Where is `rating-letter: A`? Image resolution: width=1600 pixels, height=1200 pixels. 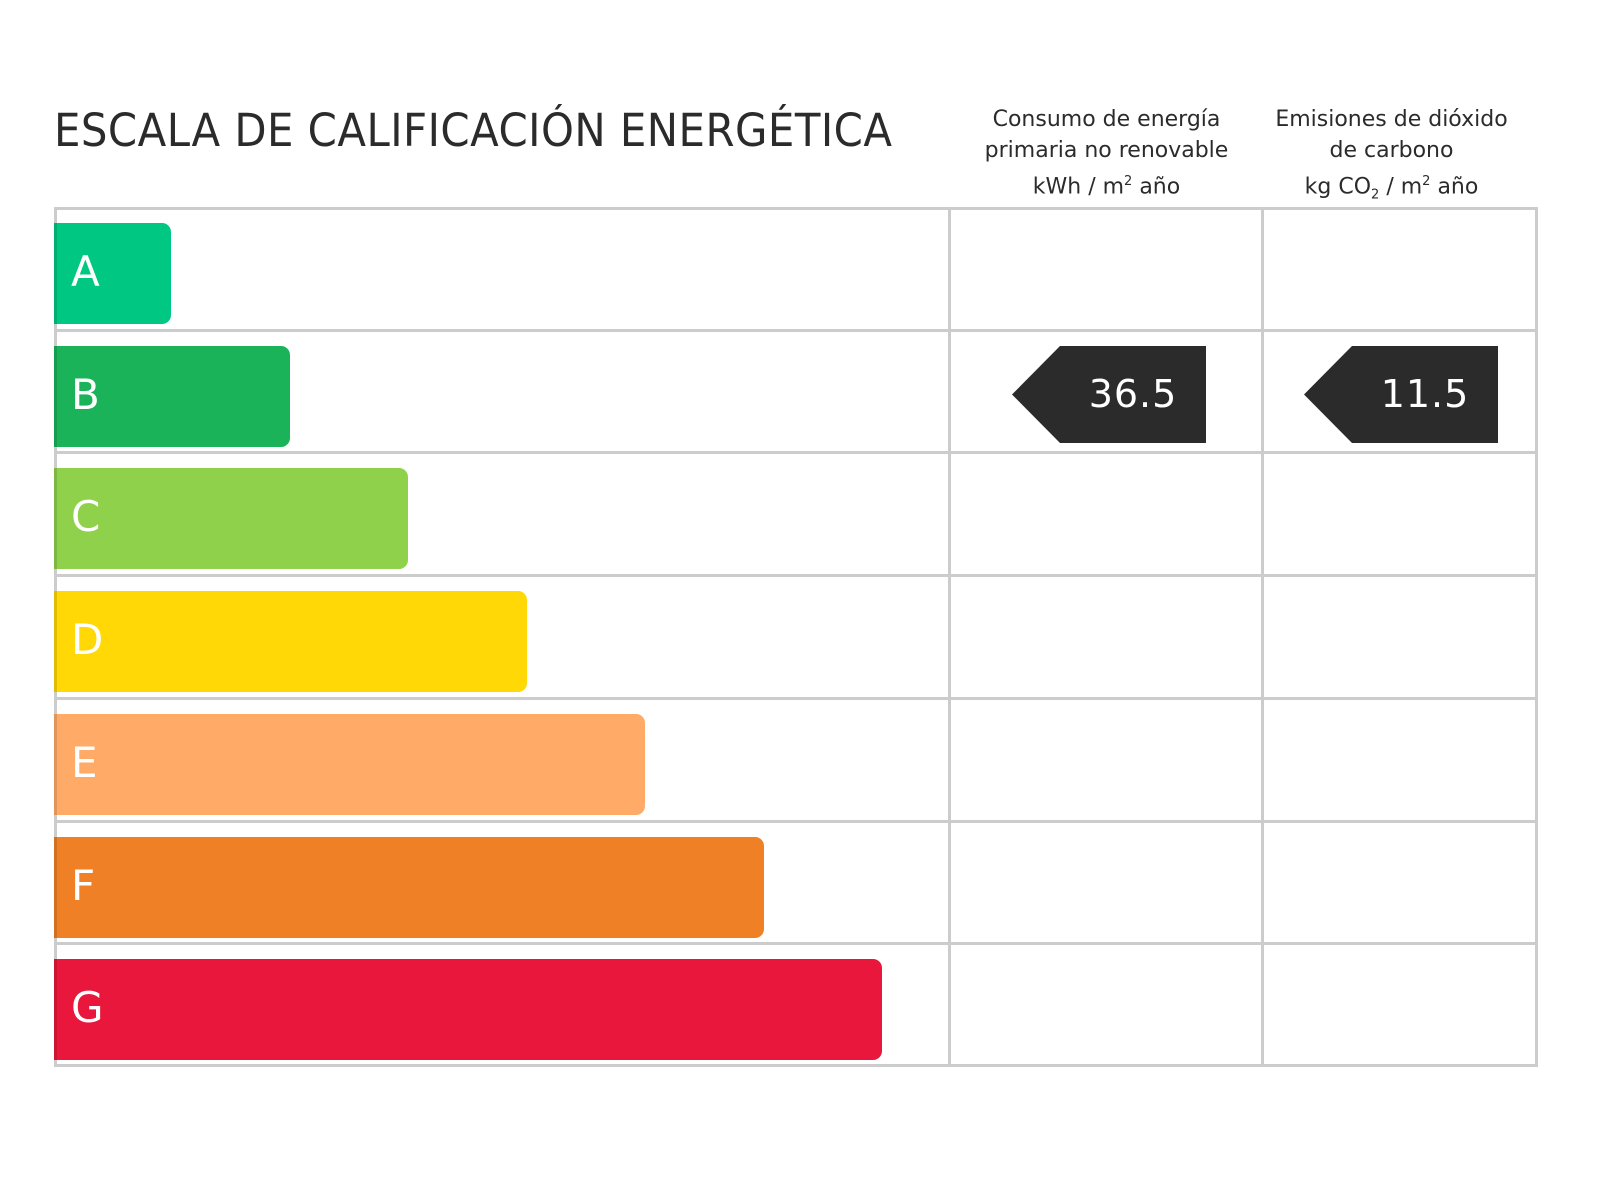
rating-letter: A is located at coordinates (85, 271).